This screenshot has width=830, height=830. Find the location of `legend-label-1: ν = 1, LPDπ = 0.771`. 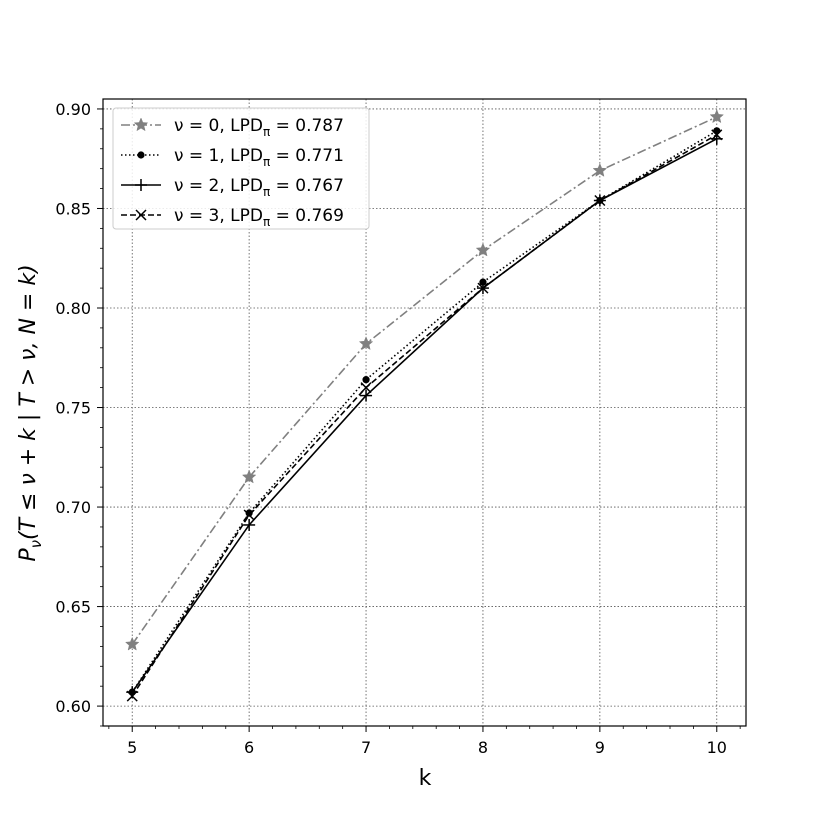

legend-label-1: ν = 1, LPDπ = 0.771 is located at coordinates (259, 157).